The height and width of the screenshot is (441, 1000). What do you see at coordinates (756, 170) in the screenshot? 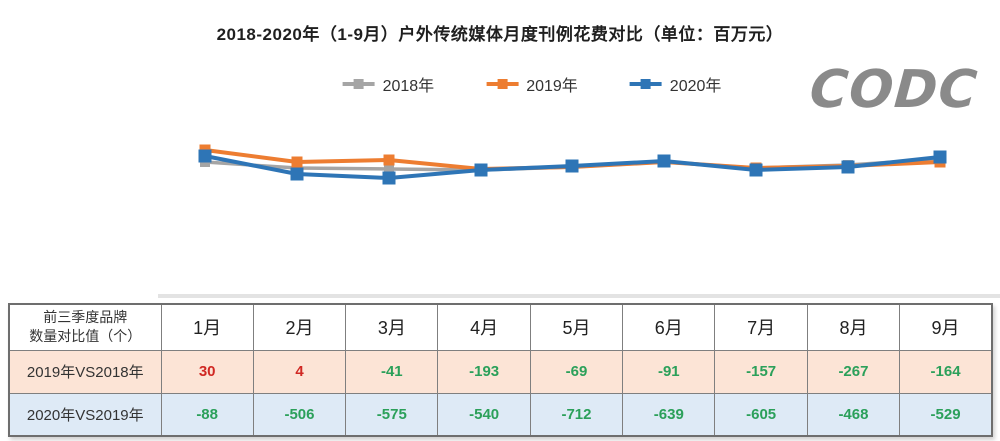
I see `data-point-2020年-7月` at bounding box center [756, 170].